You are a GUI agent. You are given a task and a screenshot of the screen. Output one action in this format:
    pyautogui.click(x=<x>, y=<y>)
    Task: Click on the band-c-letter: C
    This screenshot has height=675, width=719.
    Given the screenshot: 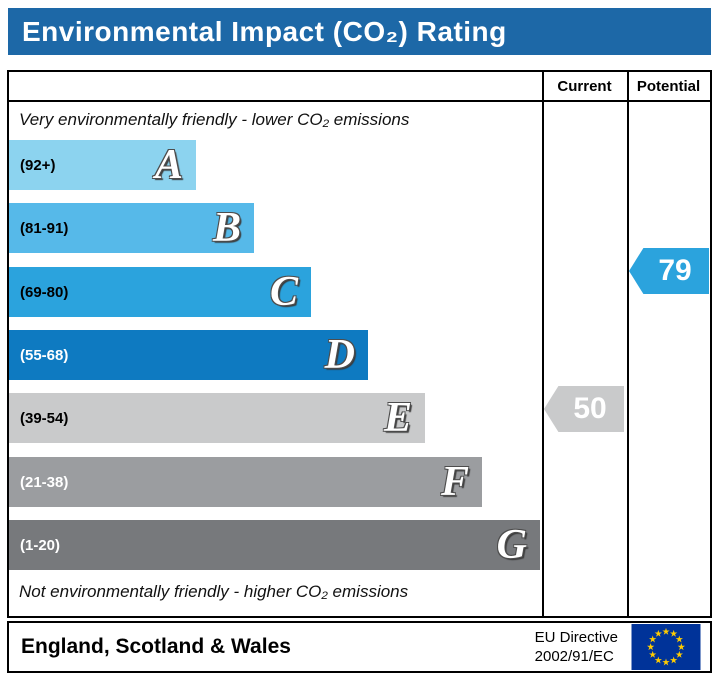 What is the action you would take?
    pyautogui.click(x=283, y=292)
    